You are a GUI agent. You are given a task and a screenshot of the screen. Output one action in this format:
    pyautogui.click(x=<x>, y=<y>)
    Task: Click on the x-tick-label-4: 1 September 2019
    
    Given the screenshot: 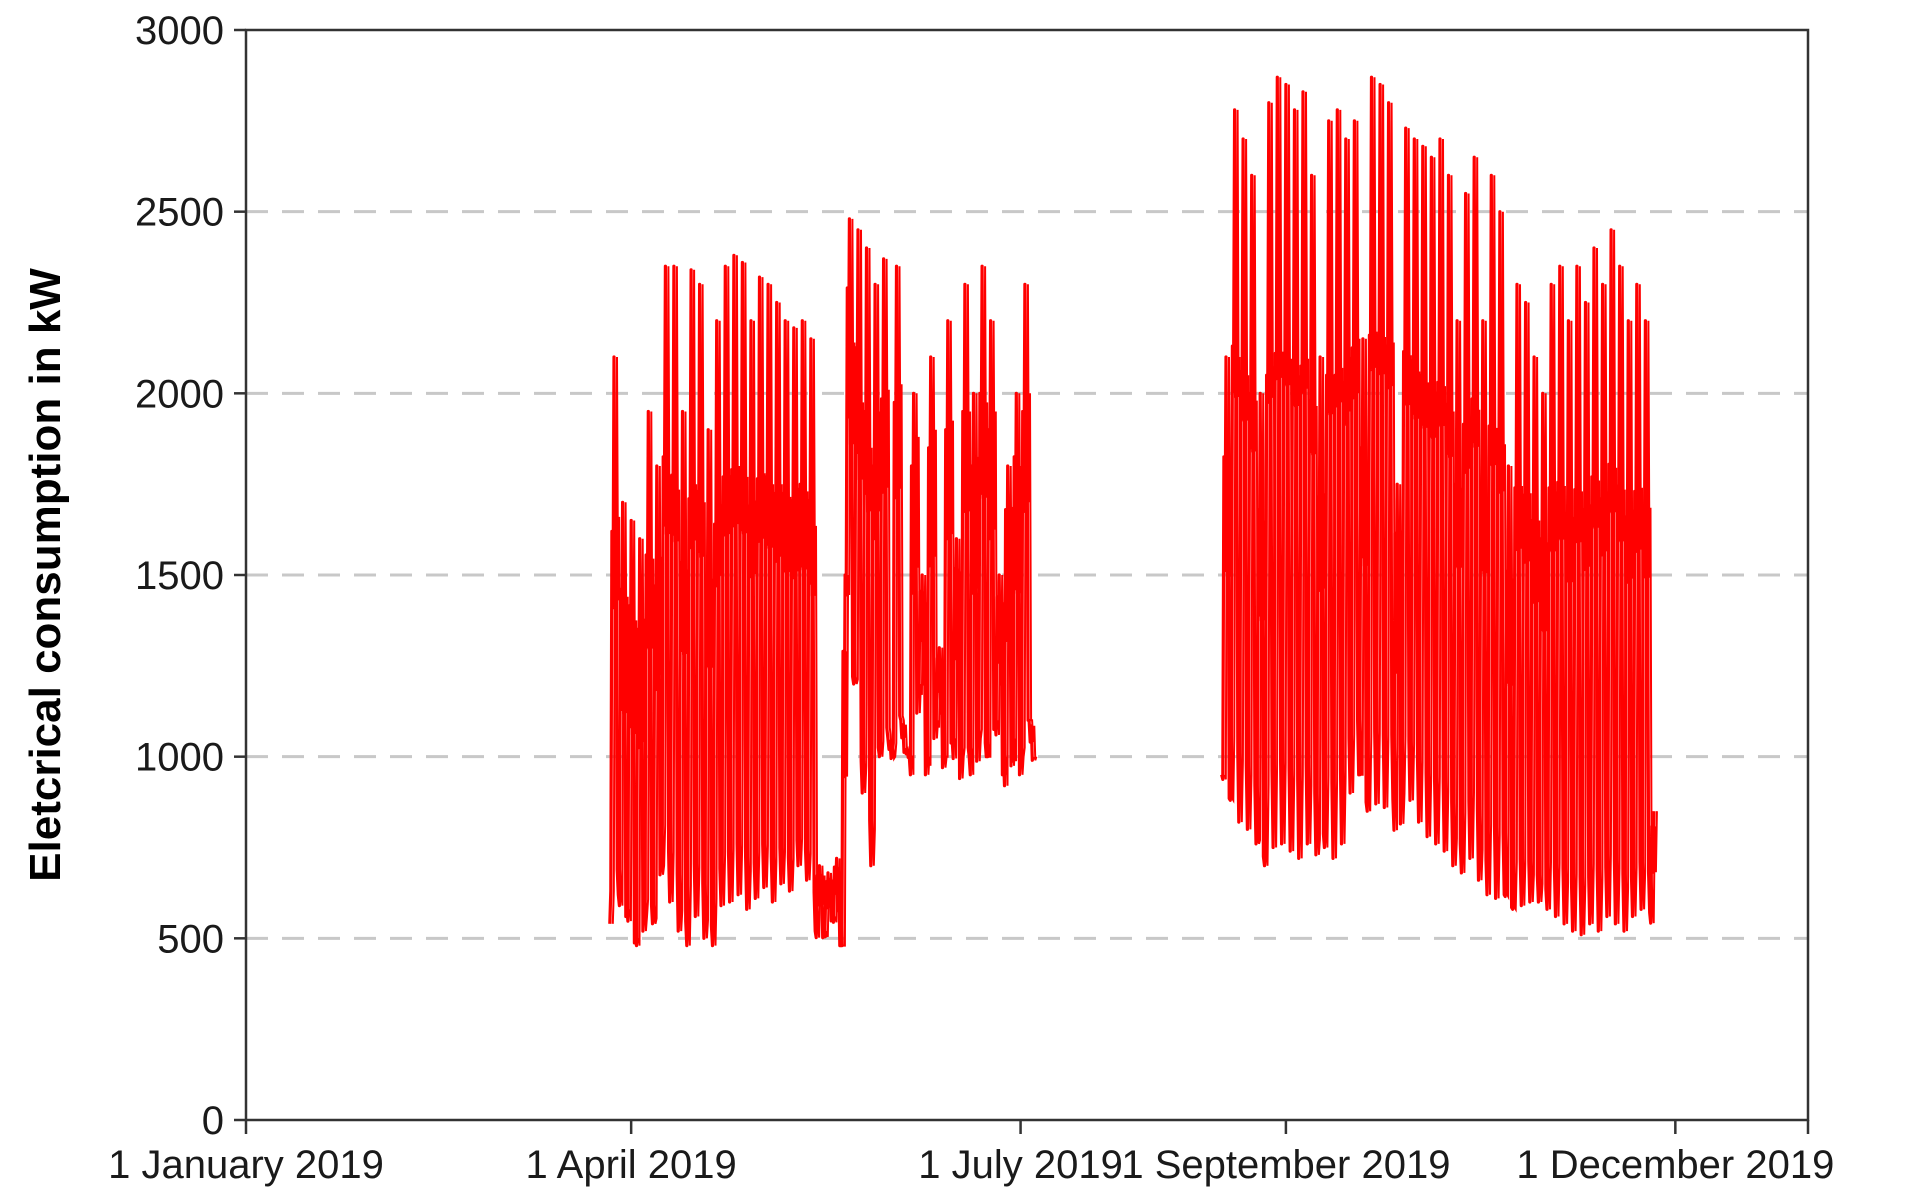 What is the action you would take?
    pyautogui.click(x=1285, y=1165)
    